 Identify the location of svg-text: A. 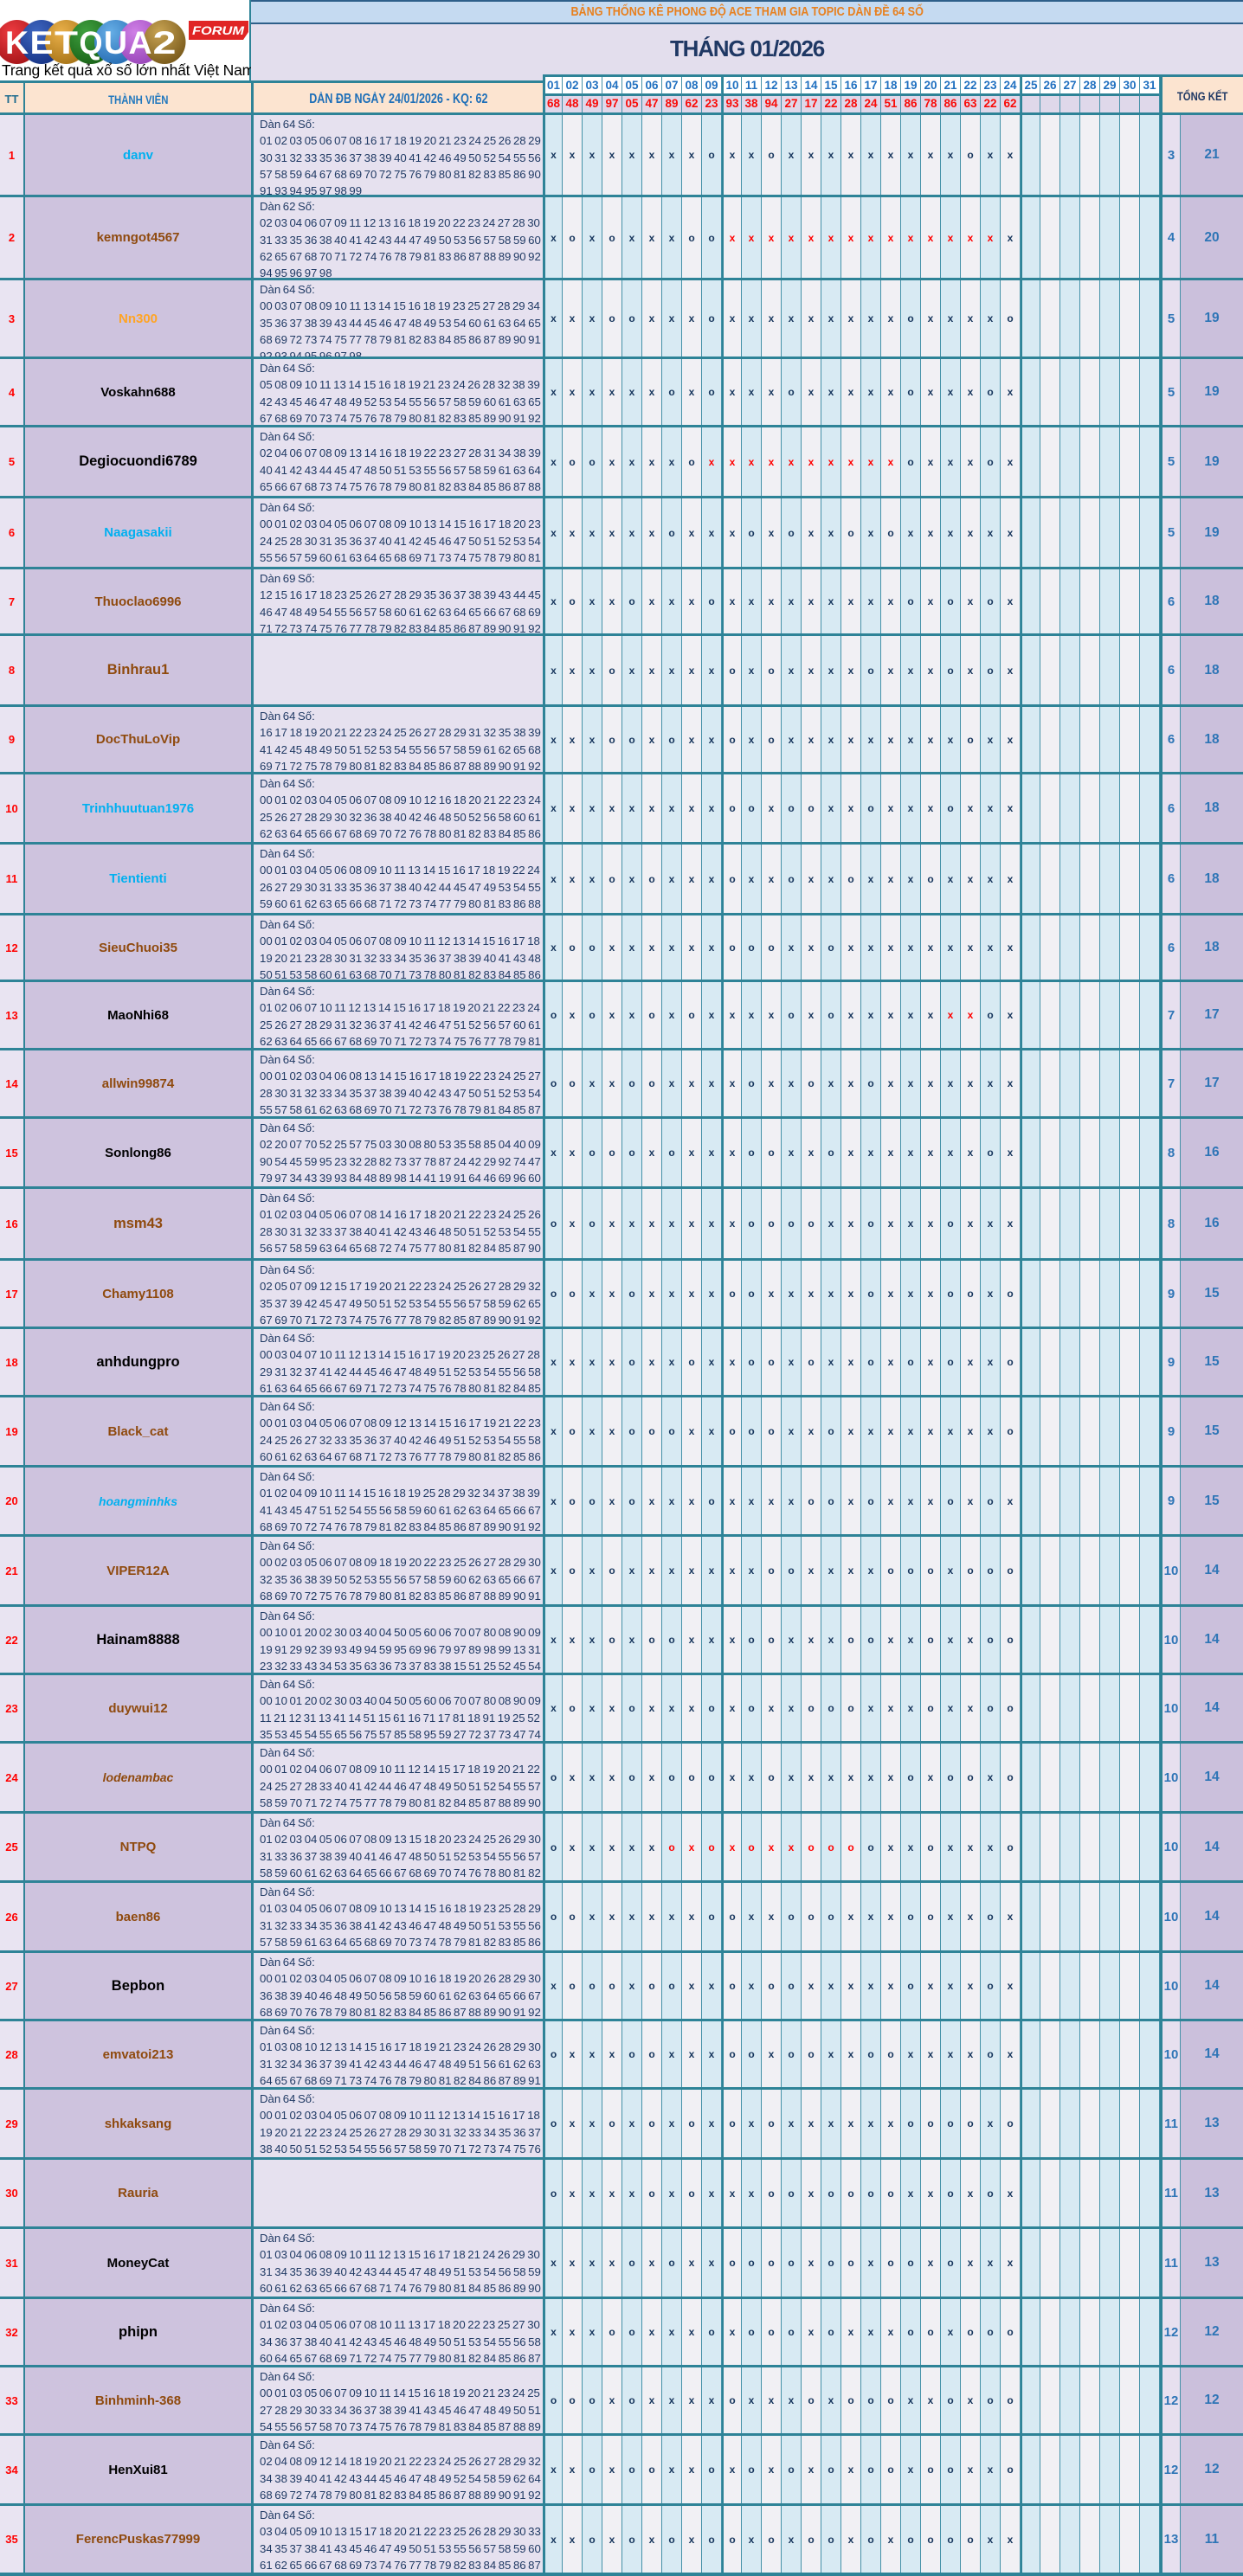
(140, 43).